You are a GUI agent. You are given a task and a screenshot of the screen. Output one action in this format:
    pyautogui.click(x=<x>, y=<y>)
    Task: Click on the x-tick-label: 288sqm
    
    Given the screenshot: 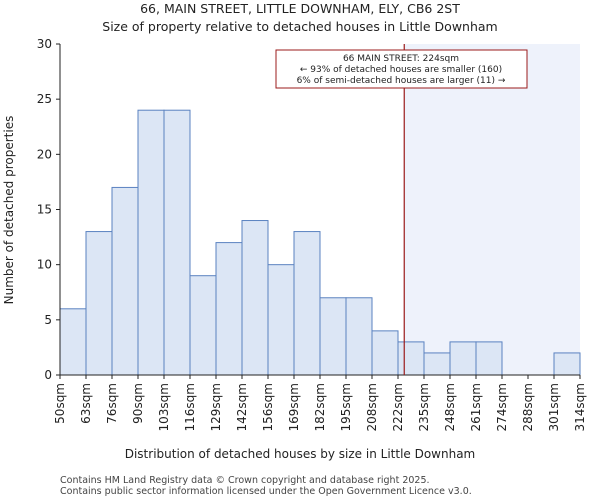 What is the action you would take?
    pyautogui.click(x=528, y=407)
    